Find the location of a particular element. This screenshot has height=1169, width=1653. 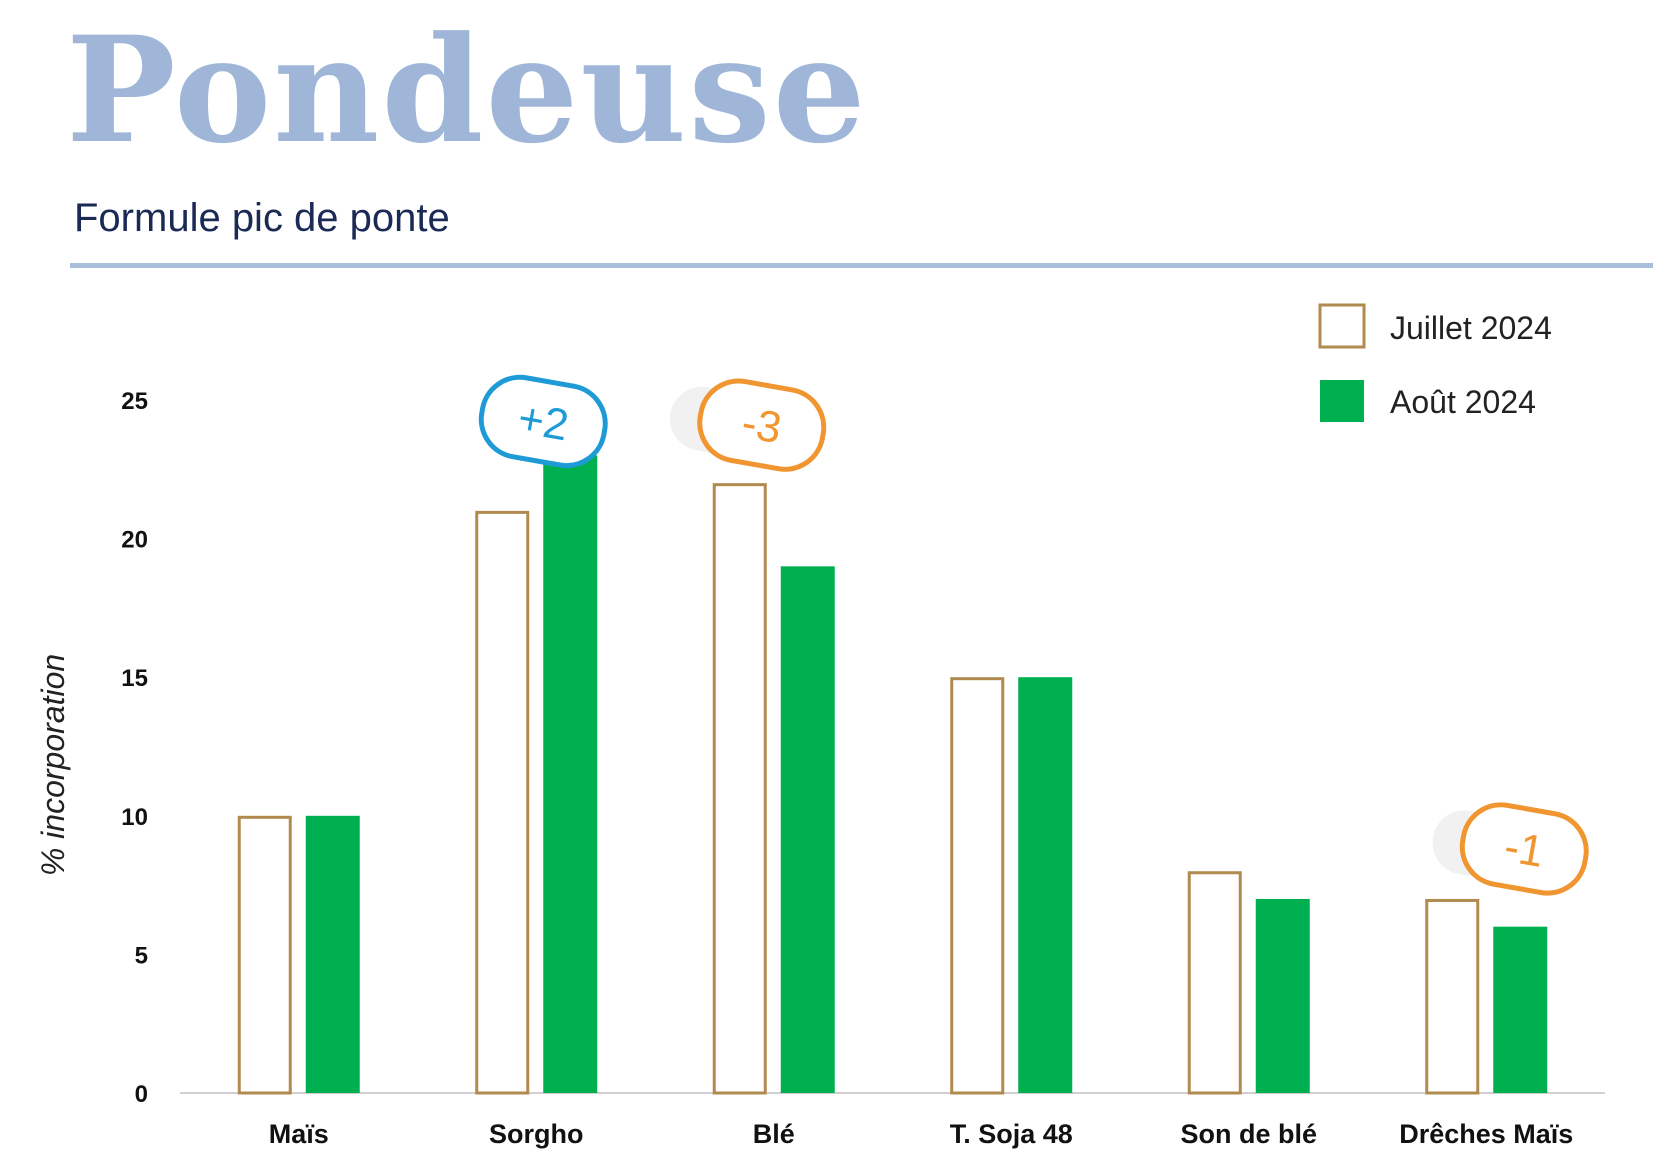

y-tick-label: 20 is located at coordinates (134, 540).